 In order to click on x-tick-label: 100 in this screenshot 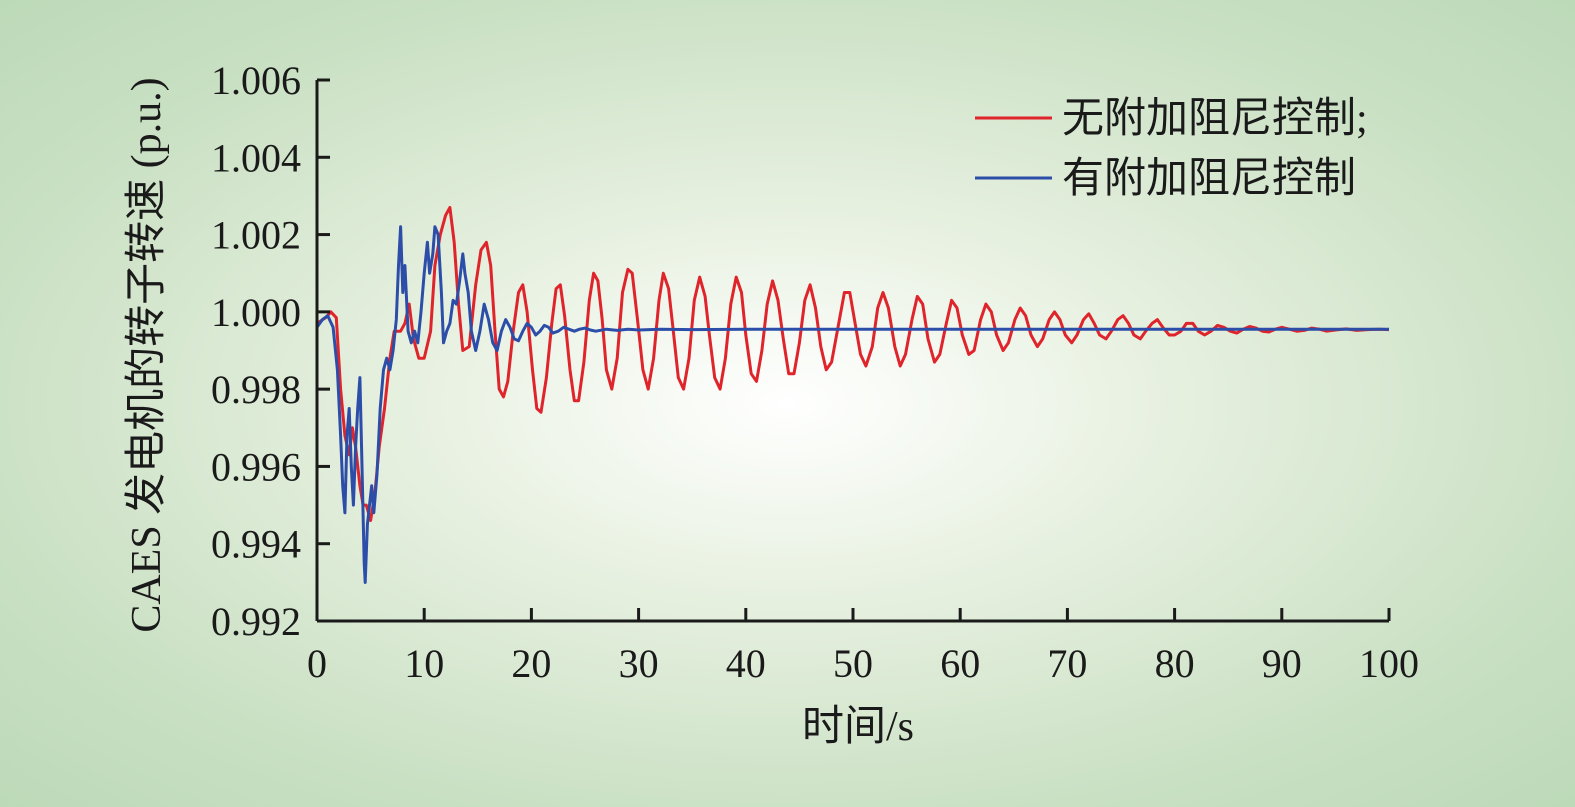, I will do `click(1389, 663)`.